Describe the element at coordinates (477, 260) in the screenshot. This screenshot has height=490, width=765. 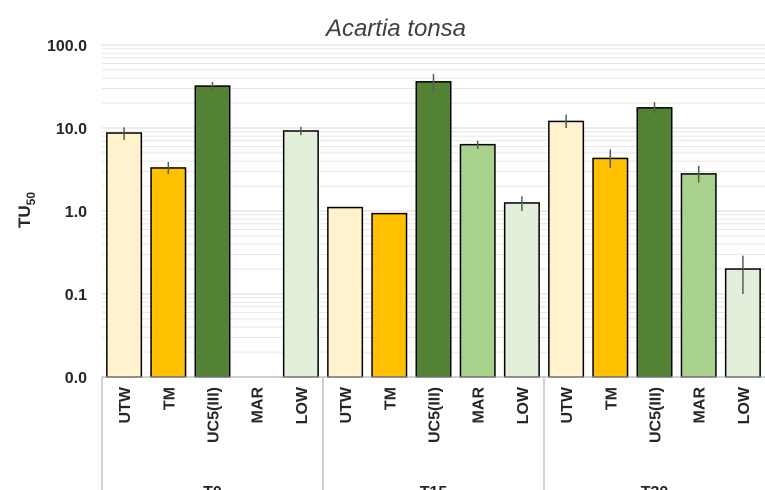
I see `bar-t15-mar` at that location.